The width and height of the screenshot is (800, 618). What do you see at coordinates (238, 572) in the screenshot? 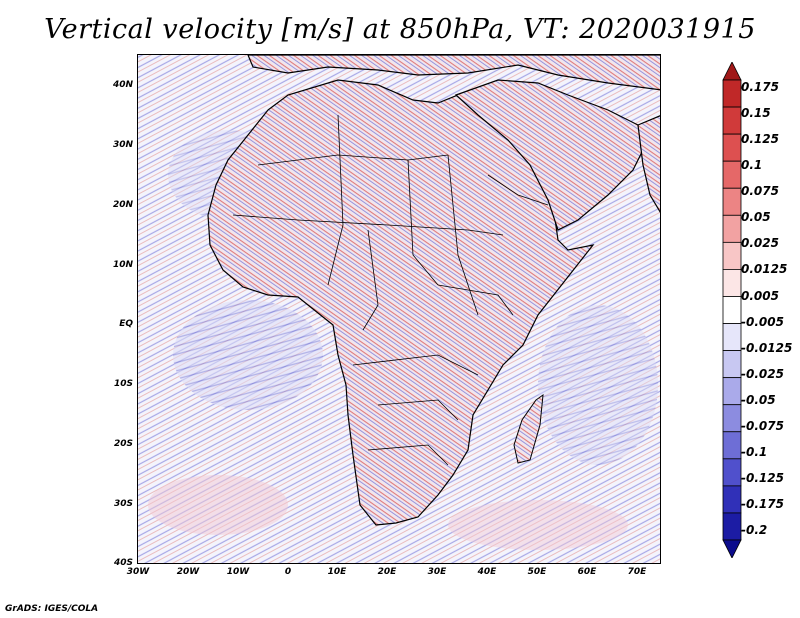
I see `lon-tick-label: 10W` at bounding box center [238, 572].